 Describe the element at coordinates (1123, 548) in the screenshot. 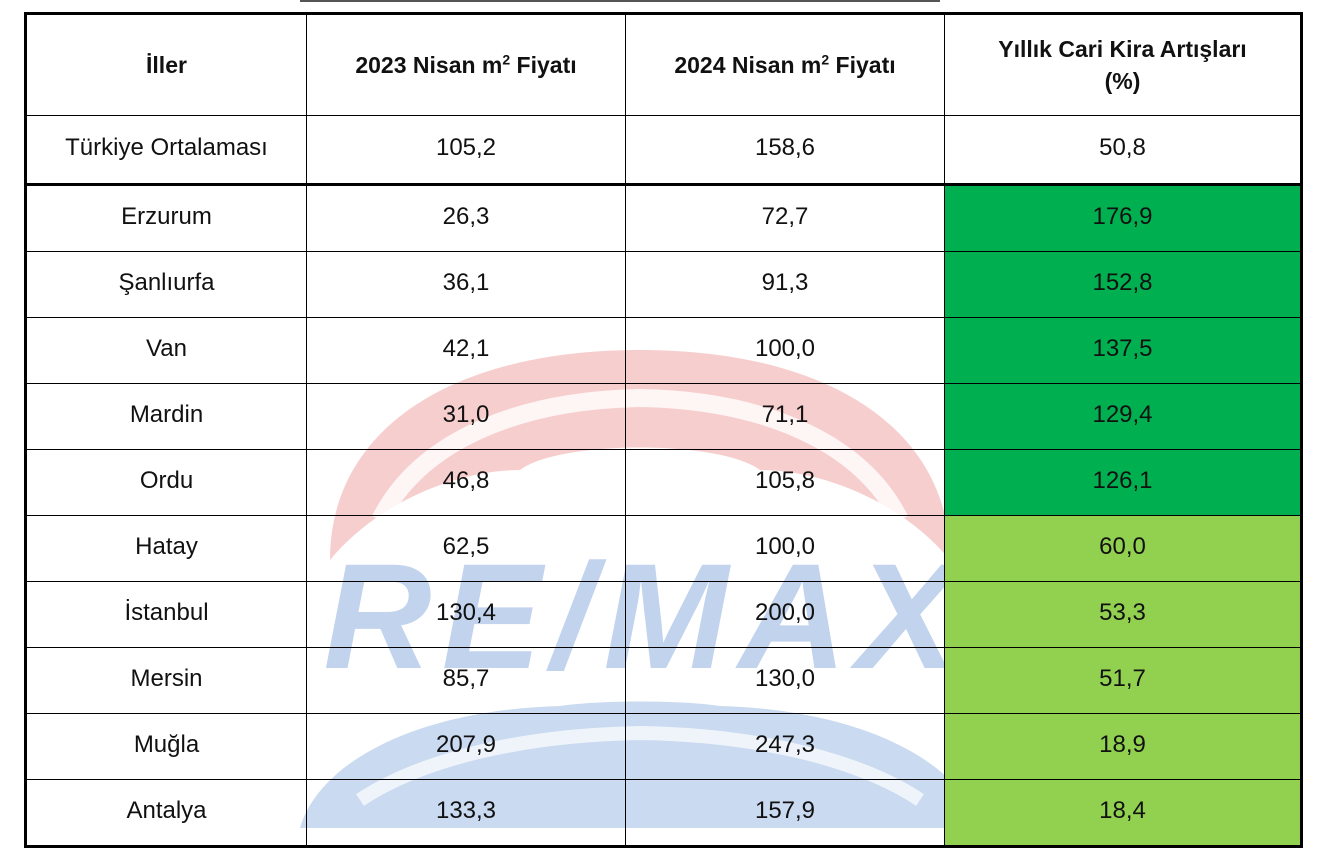

I see `increase-cell: 60,0` at that location.